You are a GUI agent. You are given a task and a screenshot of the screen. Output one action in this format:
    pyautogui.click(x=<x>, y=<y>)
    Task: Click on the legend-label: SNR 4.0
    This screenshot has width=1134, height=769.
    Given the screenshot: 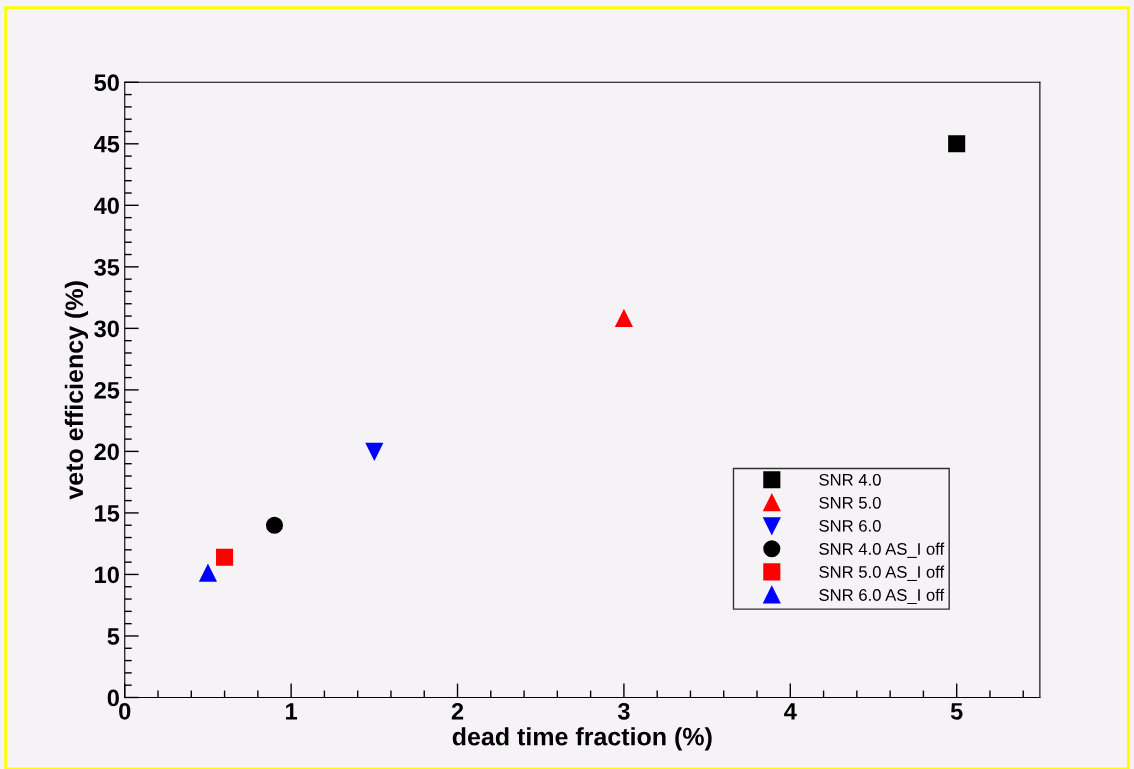 What is the action you would take?
    pyautogui.click(x=850, y=479)
    